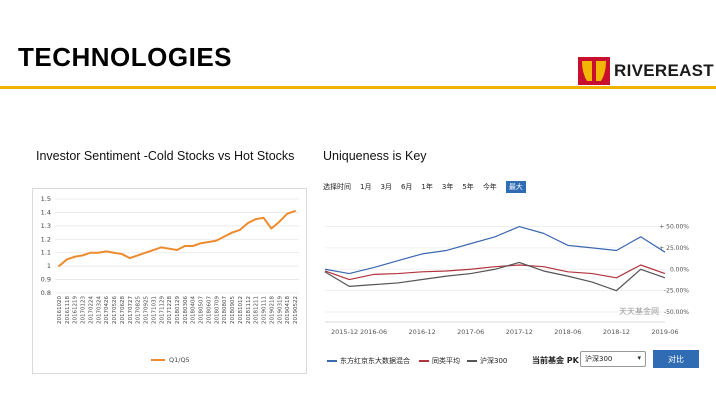 This screenshot has width=716, height=404. Describe the element at coordinates (676, 312) in the screenshot. I see `fund-y-tick: -50.00%` at that location.